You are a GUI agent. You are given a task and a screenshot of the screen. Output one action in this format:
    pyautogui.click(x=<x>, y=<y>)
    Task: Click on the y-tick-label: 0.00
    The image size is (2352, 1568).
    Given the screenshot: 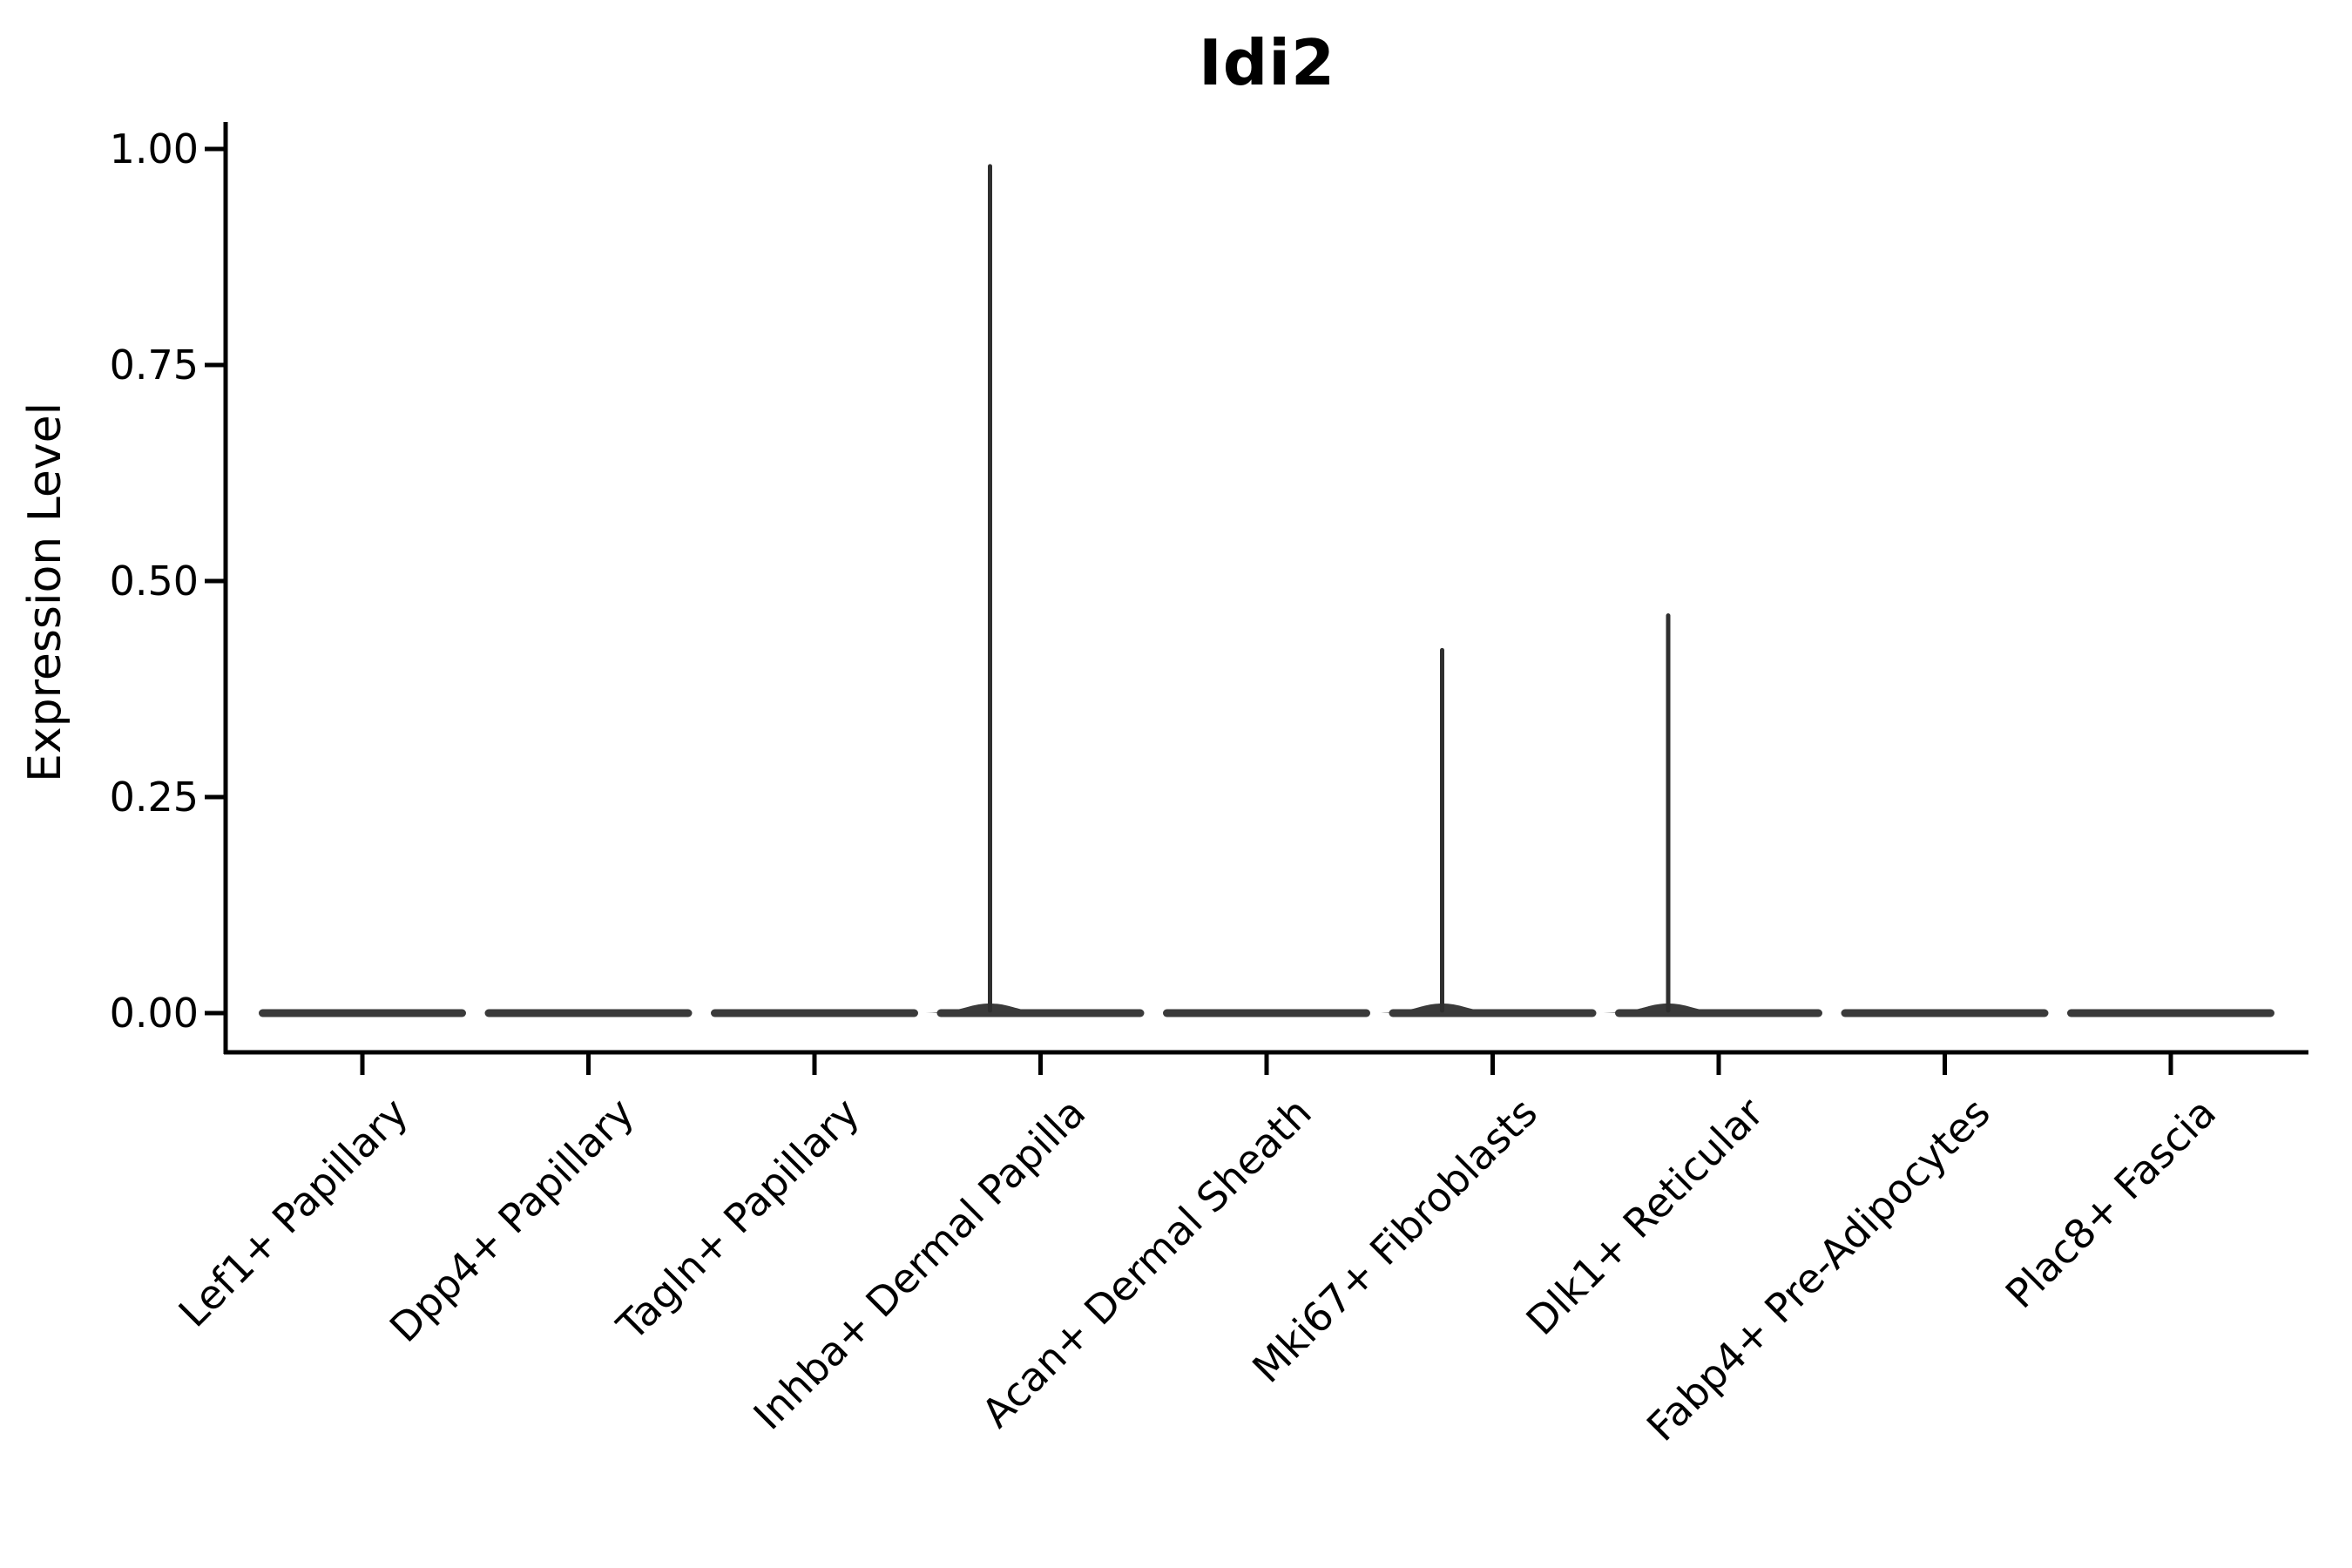 What is the action you would take?
    pyautogui.click(x=154, y=1014)
    